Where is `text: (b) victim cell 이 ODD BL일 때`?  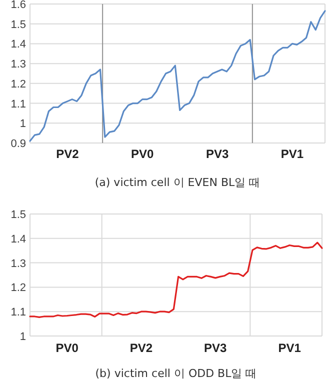 text: (b) victim cell 이 ODD BL일 때 is located at coordinates (176, 373).